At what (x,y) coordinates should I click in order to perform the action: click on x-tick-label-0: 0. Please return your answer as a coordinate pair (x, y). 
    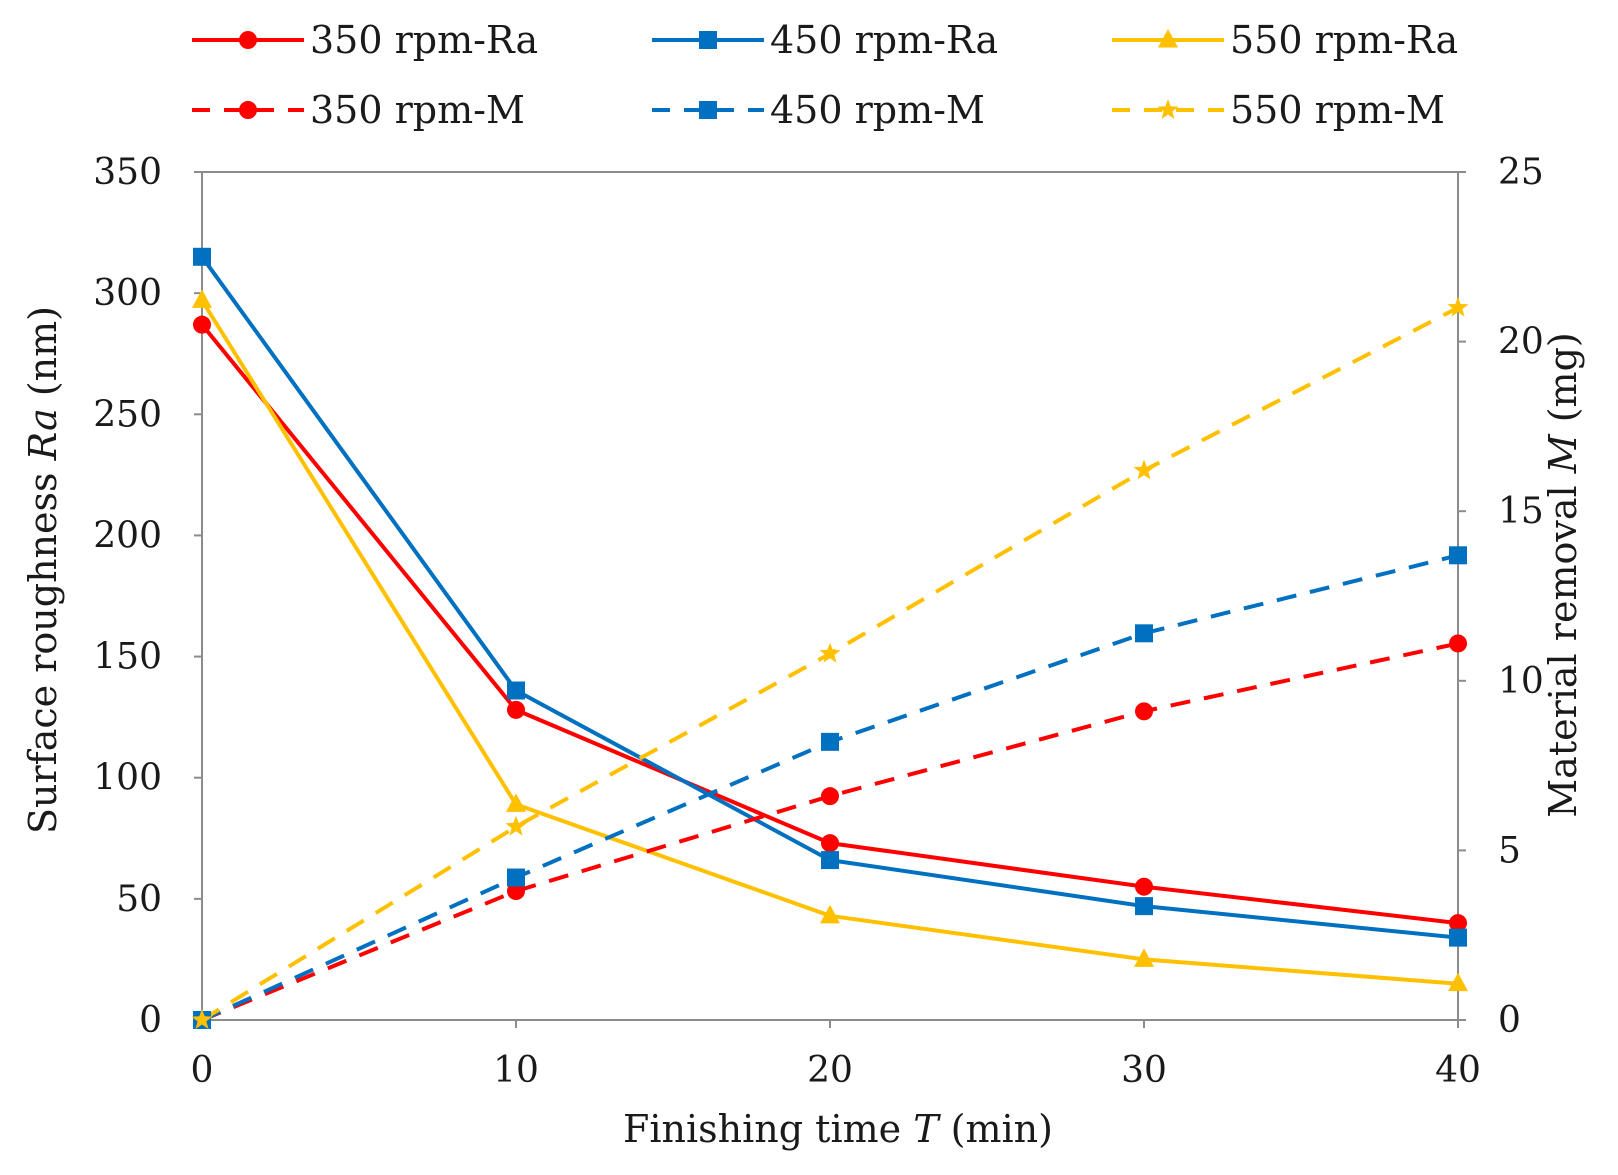
    Looking at the image, I should click on (202, 1070).